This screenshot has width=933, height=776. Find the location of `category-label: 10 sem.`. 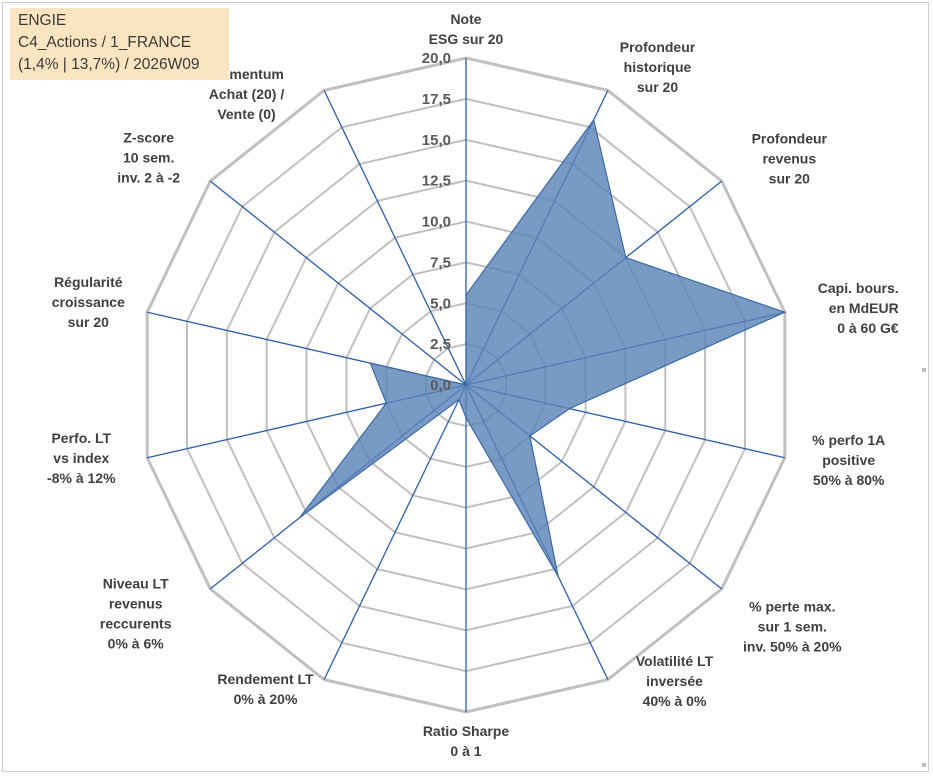

category-label: 10 sem. is located at coordinates (148, 157).